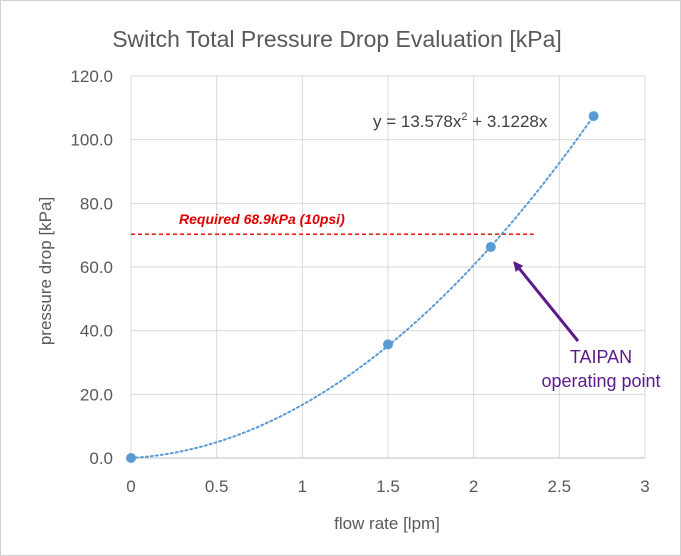 The image size is (681, 556). I want to click on equation-base: y = 13.578x, so click(417, 121).